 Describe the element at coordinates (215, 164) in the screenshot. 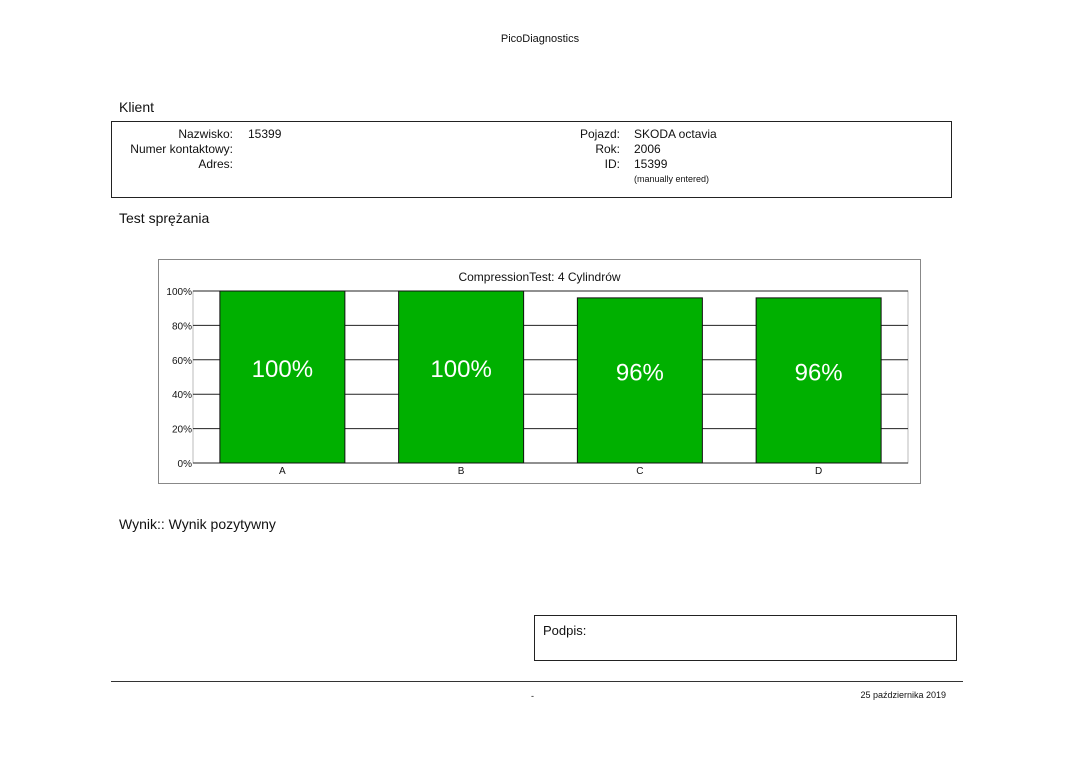

I see `address-label: Adres:` at that location.